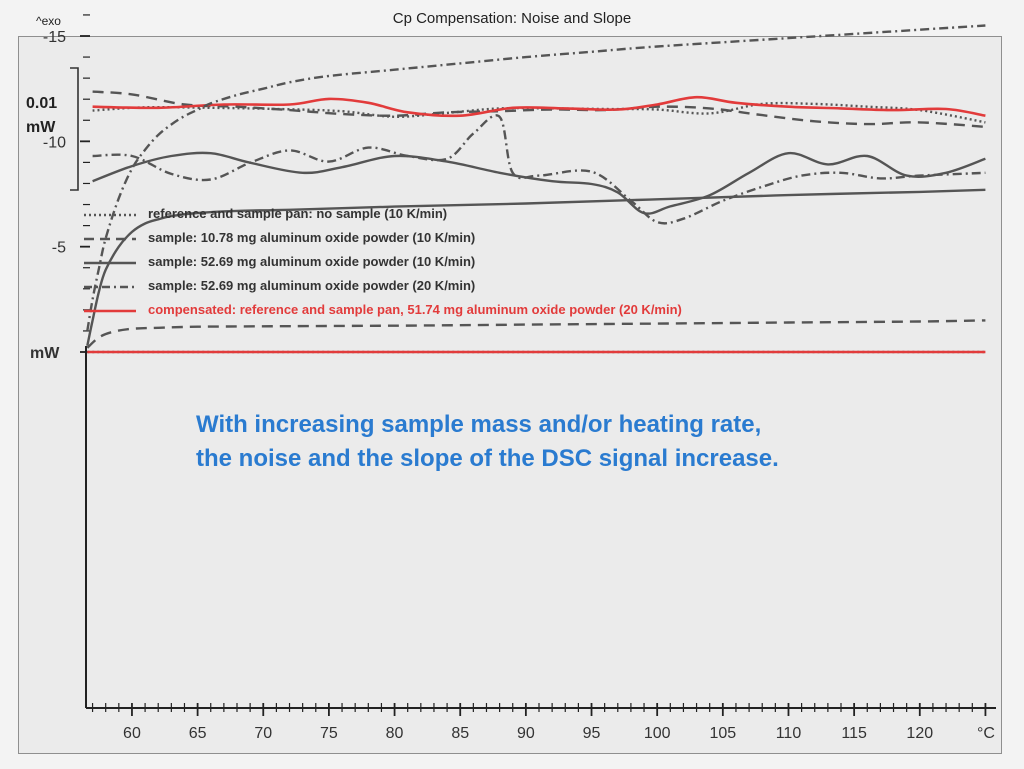  What do you see at coordinates (919, 733) in the screenshot?
I see `x-tick-label: 120` at bounding box center [919, 733].